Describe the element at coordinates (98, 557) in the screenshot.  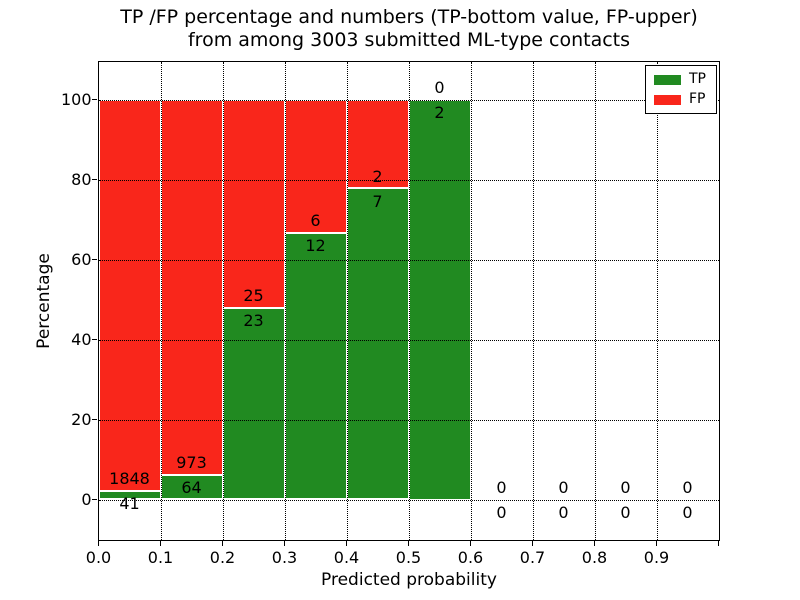
I see `x-tick-label: 0.0` at that location.